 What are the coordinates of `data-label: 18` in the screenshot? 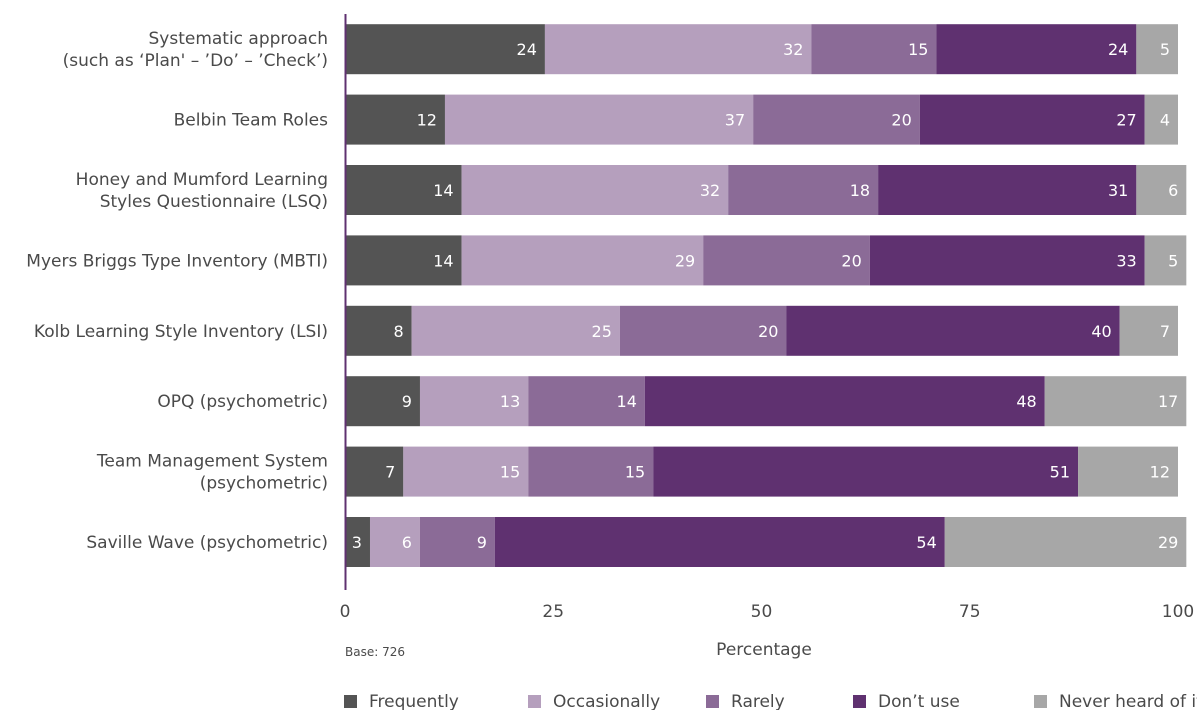 It's located at (860, 190).